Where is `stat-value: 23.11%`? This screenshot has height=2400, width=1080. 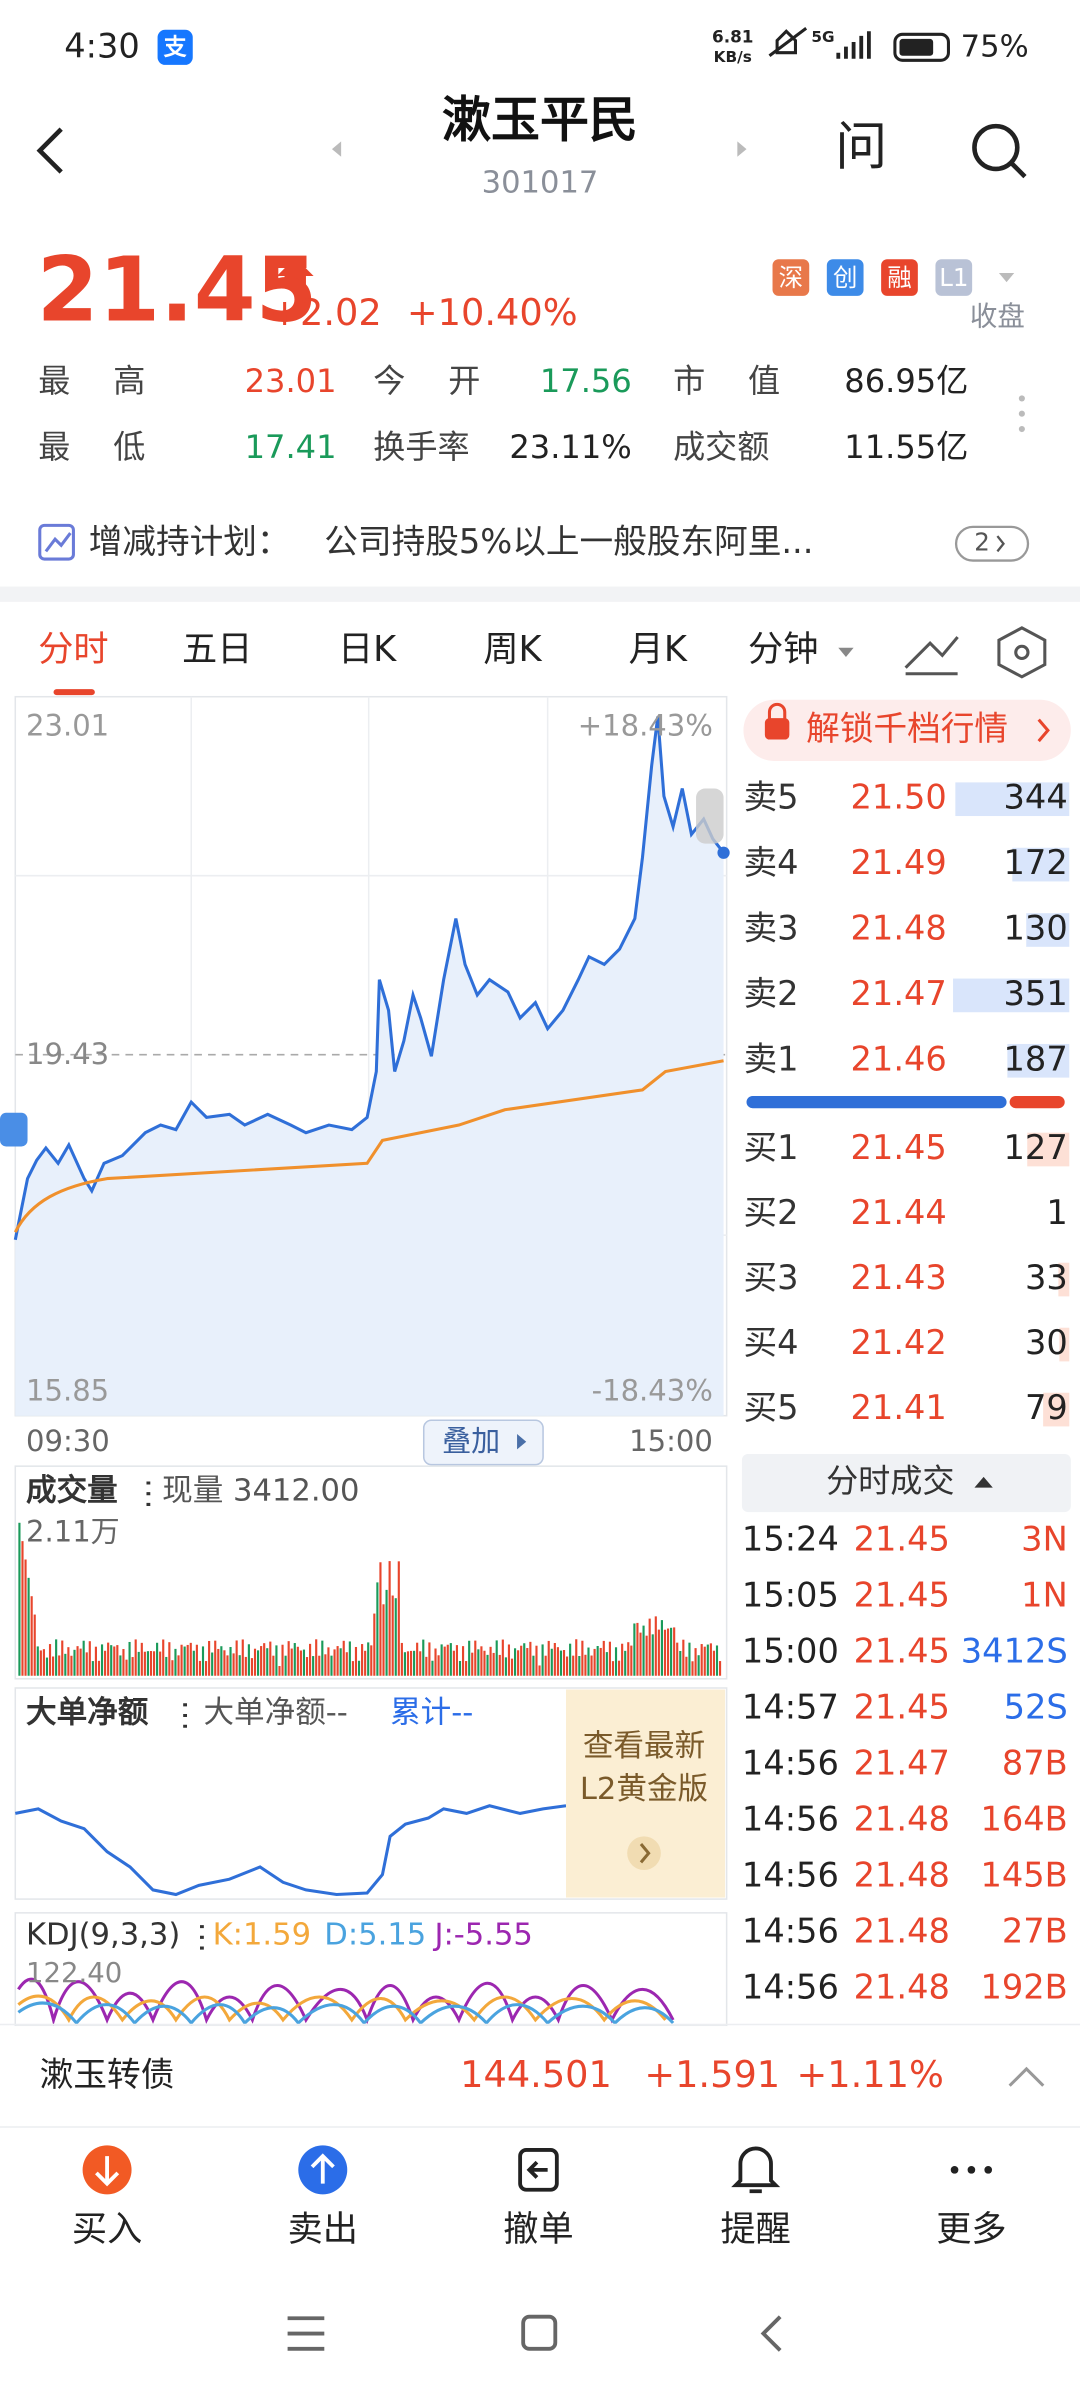 stat-value: 23.11% is located at coordinates (570, 447).